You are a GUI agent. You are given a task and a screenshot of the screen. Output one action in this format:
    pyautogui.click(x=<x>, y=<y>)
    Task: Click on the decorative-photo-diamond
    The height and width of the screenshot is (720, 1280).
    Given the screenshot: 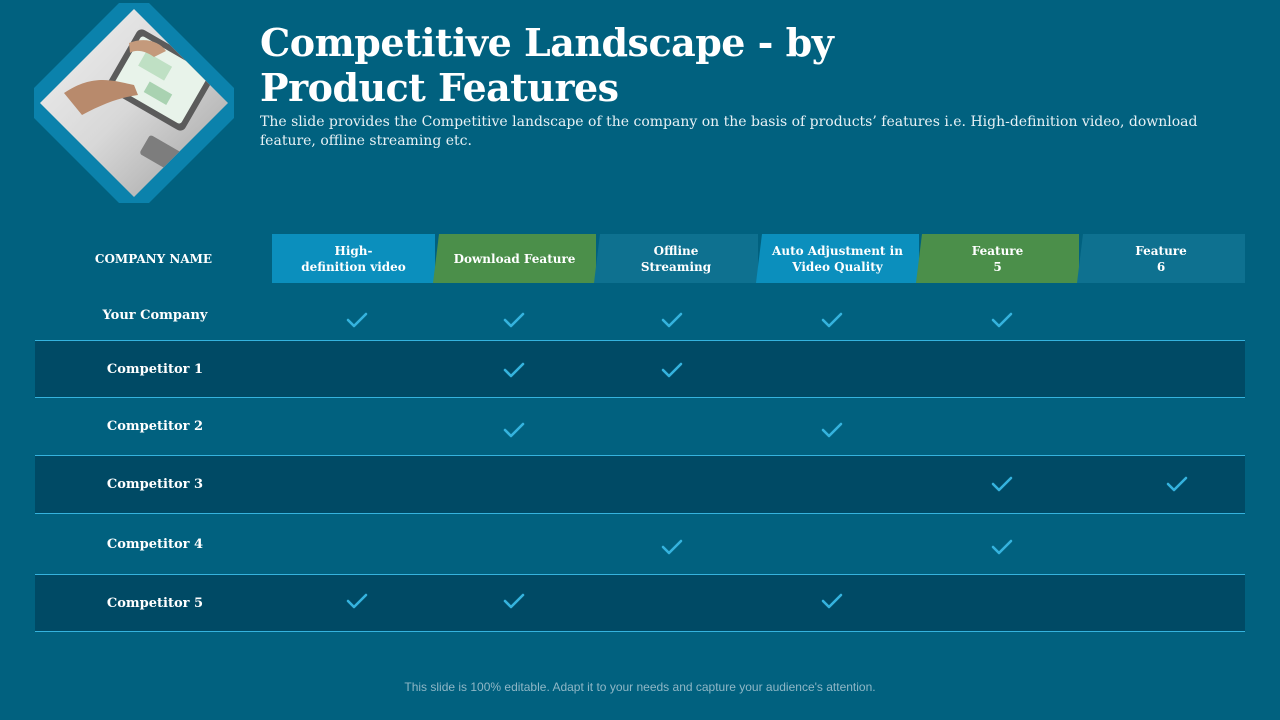 What is the action you would take?
    pyautogui.click(x=134, y=103)
    